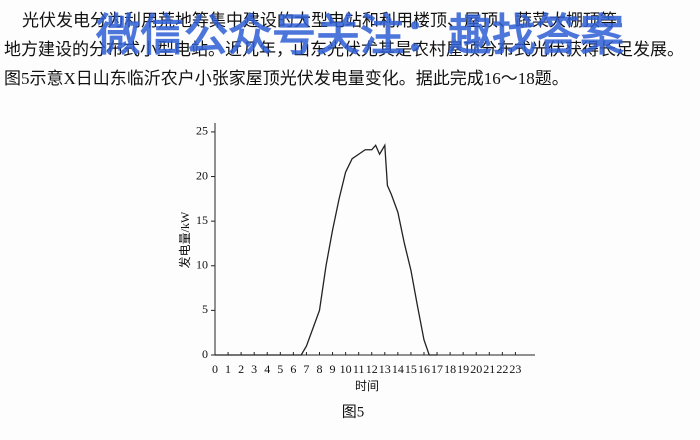 This screenshot has width=700, height=440. What do you see at coordinates (286, 78) in the screenshot?
I see `paragraph-line: 图5示意X日山东临沂农户小张家屋顶光伏发电量变化。据此完成16～18题。` at bounding box center [286, 78].